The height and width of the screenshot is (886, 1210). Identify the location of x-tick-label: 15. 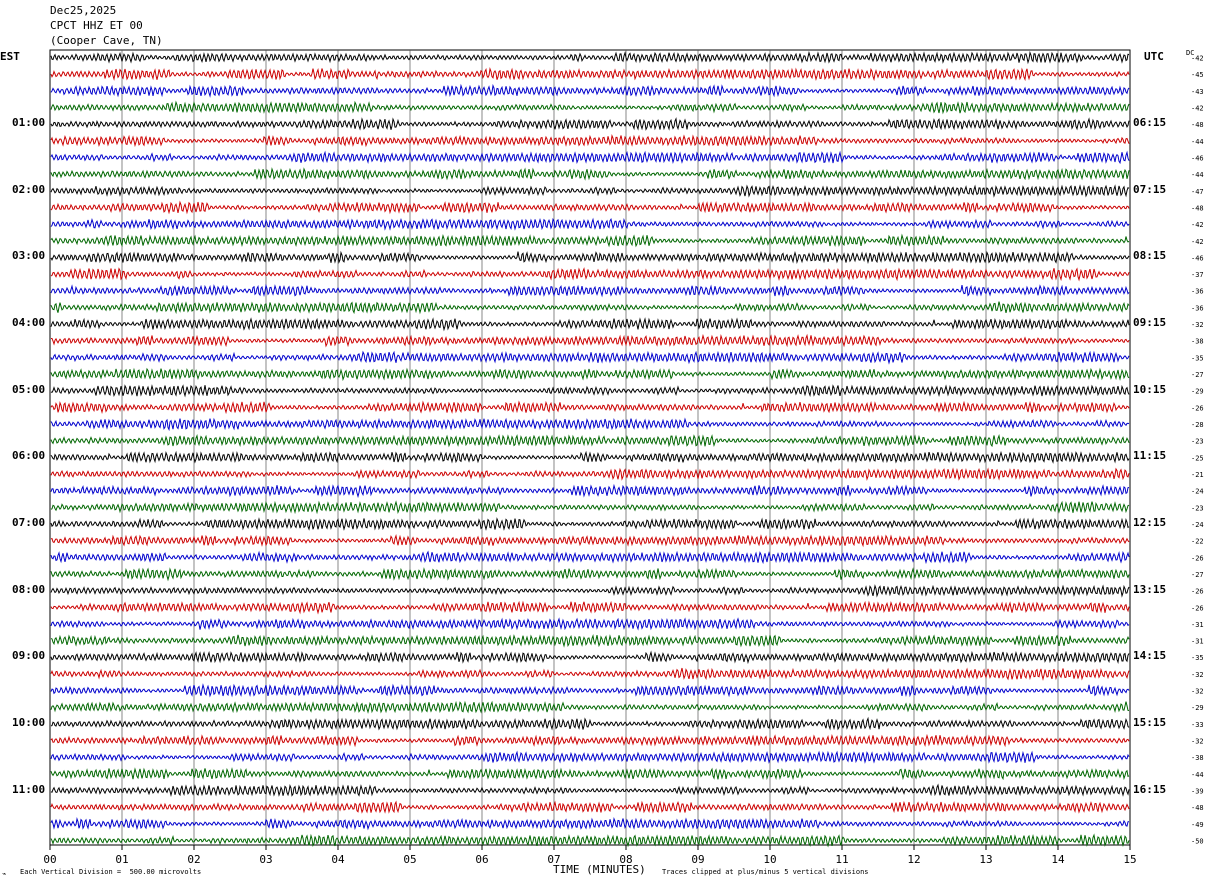
(1129, 859).